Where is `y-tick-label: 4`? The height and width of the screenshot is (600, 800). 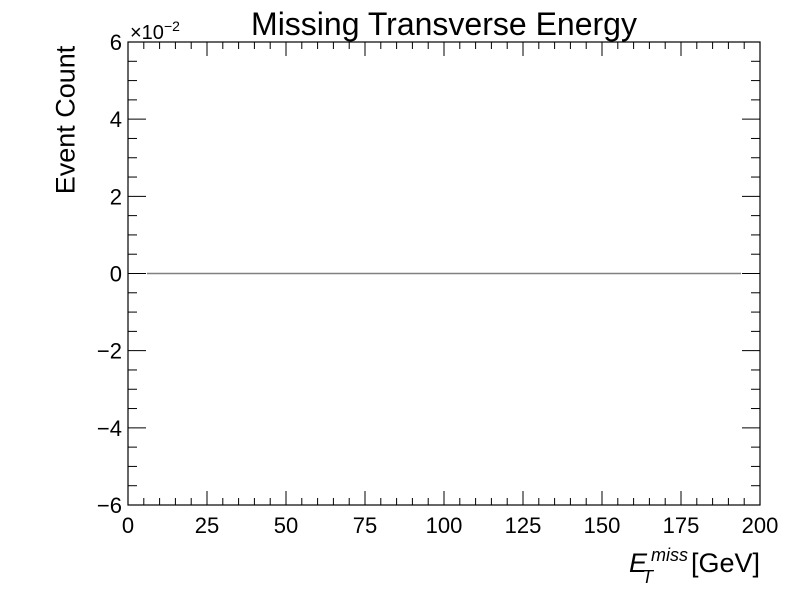 y-tick-label: 4 is located at coordinates (116, 119).